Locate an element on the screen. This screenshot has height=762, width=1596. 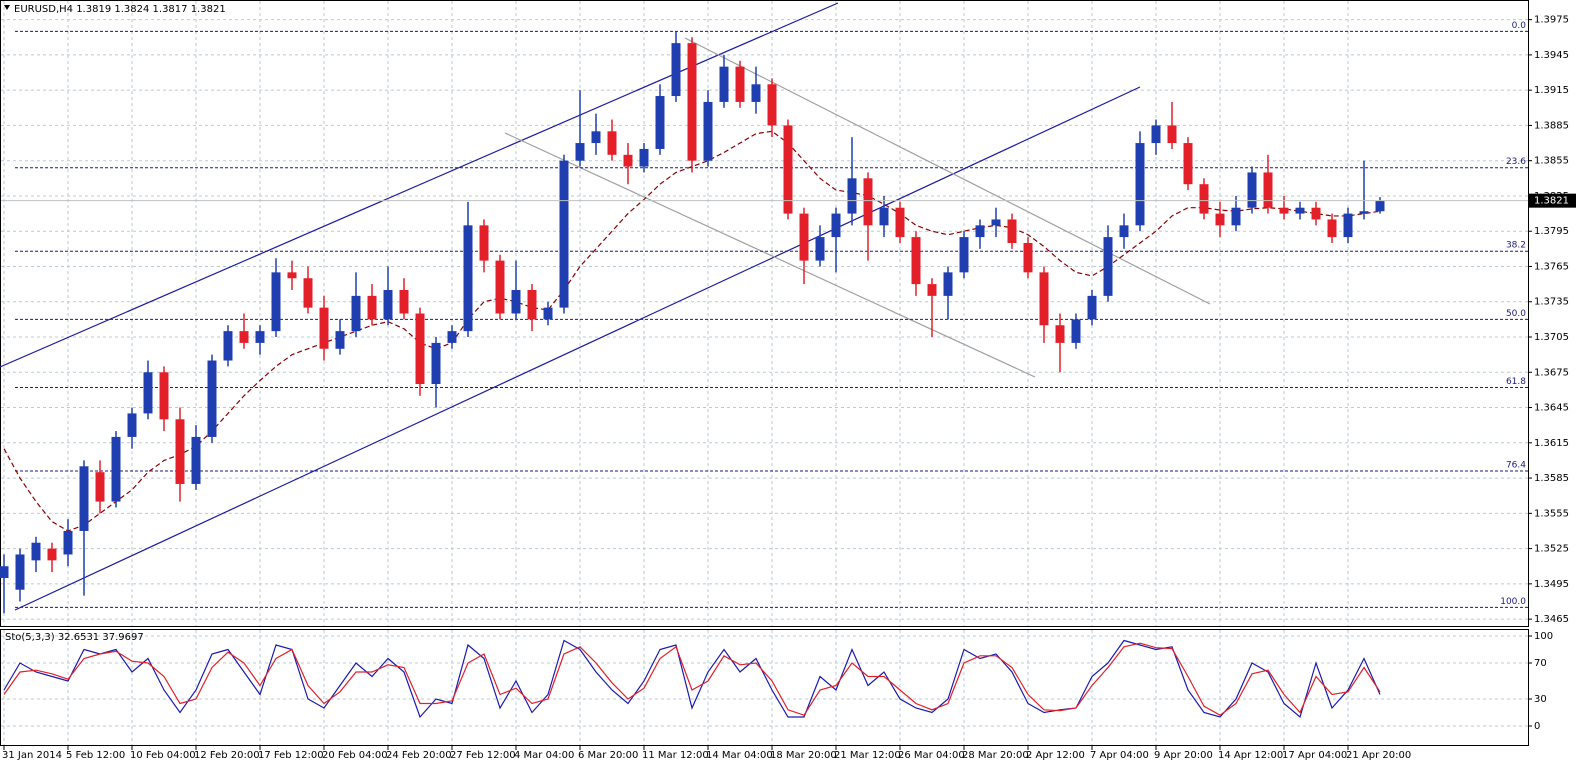
x-tick-label: 14 Apr 12:00 is located at coordinates (1250, 755).